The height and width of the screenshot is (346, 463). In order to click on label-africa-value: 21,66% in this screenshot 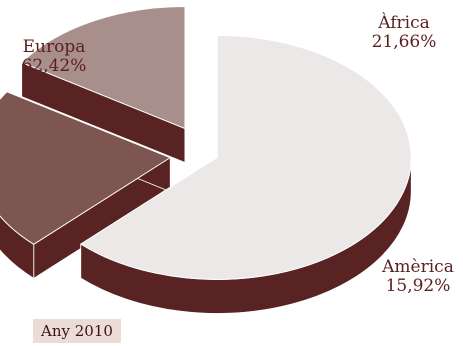, I will do `click(404, 42)`.